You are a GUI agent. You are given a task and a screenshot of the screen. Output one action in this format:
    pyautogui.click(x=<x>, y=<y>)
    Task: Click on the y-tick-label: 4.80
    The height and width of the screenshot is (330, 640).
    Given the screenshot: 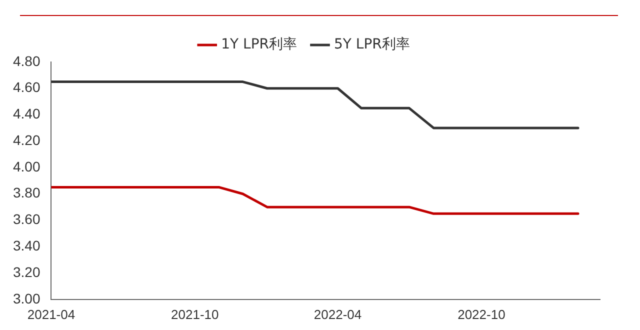 What is the action you would take?
    pyautogui.click(x=26, y=60)
    